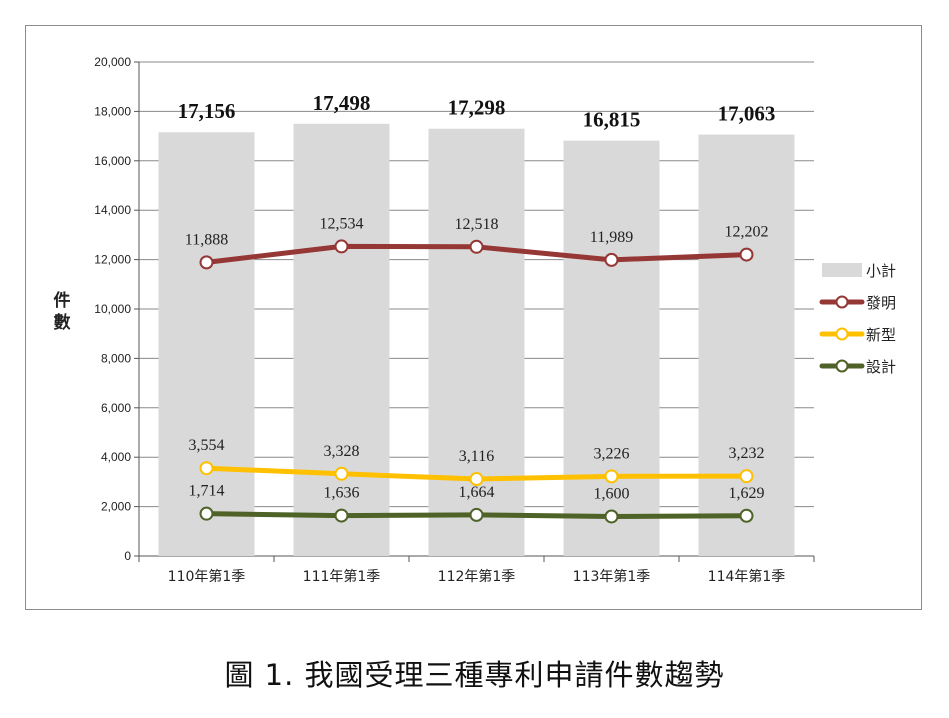 Image resolution: width=949 pixels, height=718 pixels. I want to click on bar-value-label: 17,156, so click(207, 111).